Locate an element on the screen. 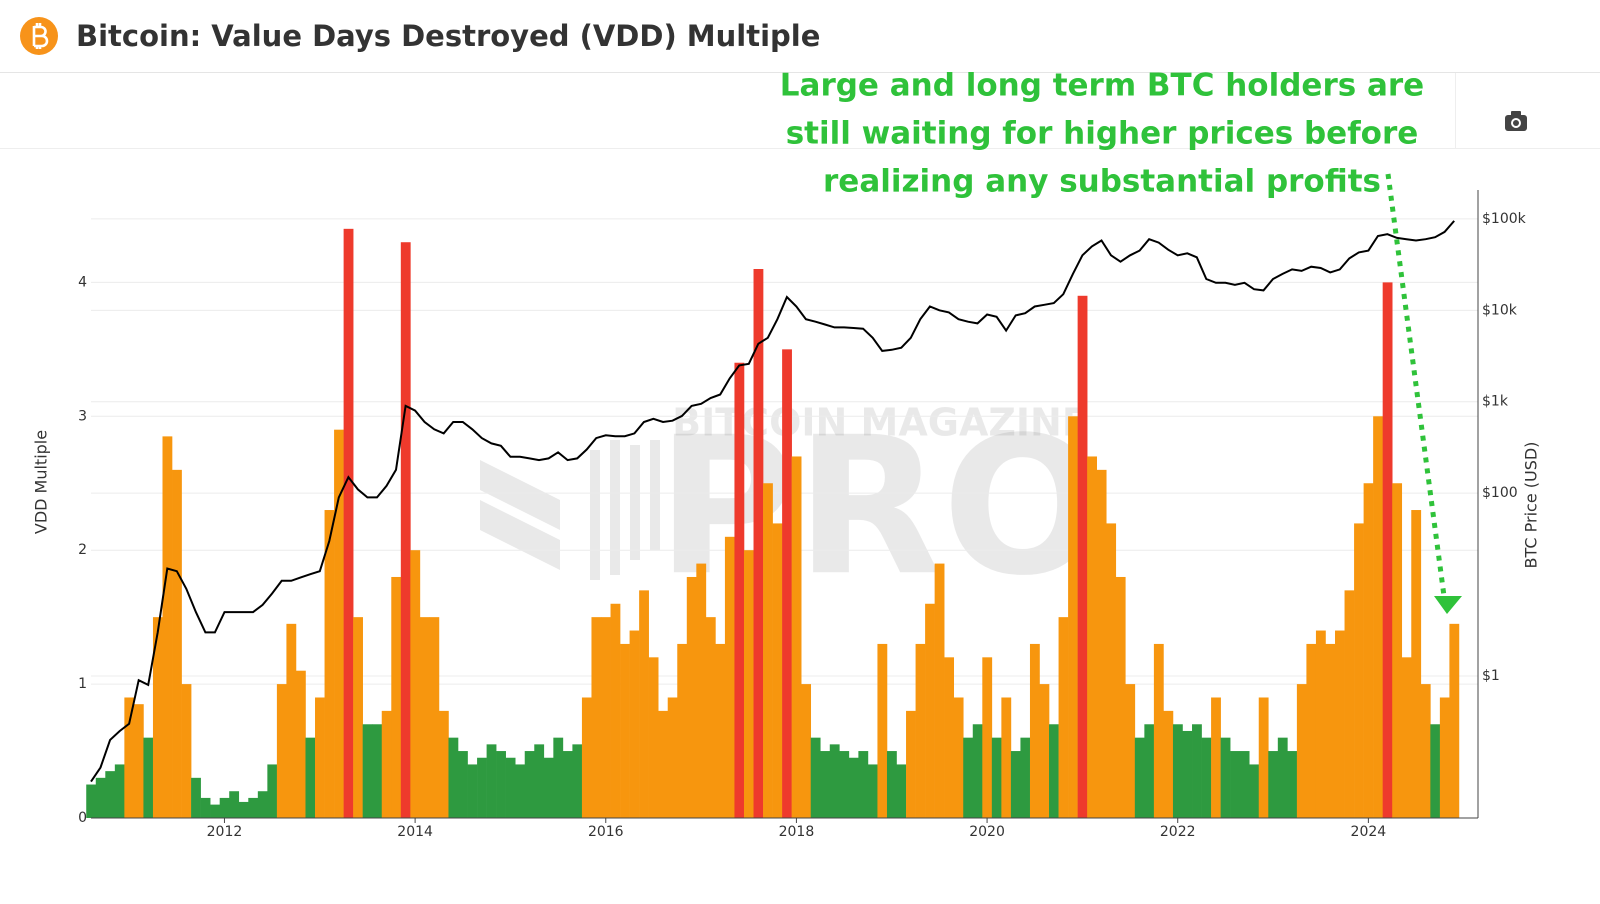  x-tick-label: 2018 is located at coordinates (797, 832).